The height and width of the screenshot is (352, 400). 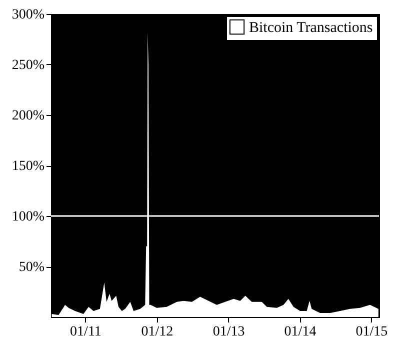 What do you see at coordinates (28, 166) in the screenshot?
I see `y-tick-label: 150%` at bounding box center [28, 166].